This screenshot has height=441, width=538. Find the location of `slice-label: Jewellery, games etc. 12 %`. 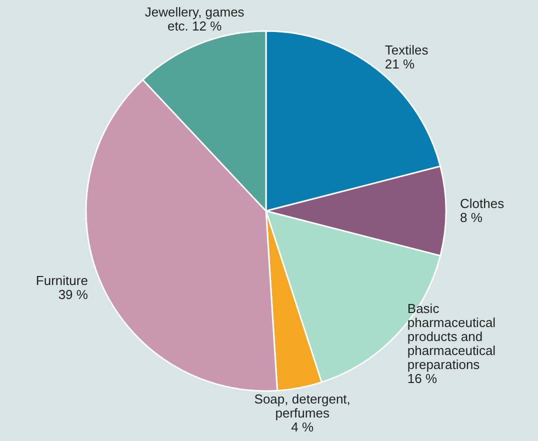

slice-label: Jewellery, games etc. 12 % is located at coordinates (194, 19).